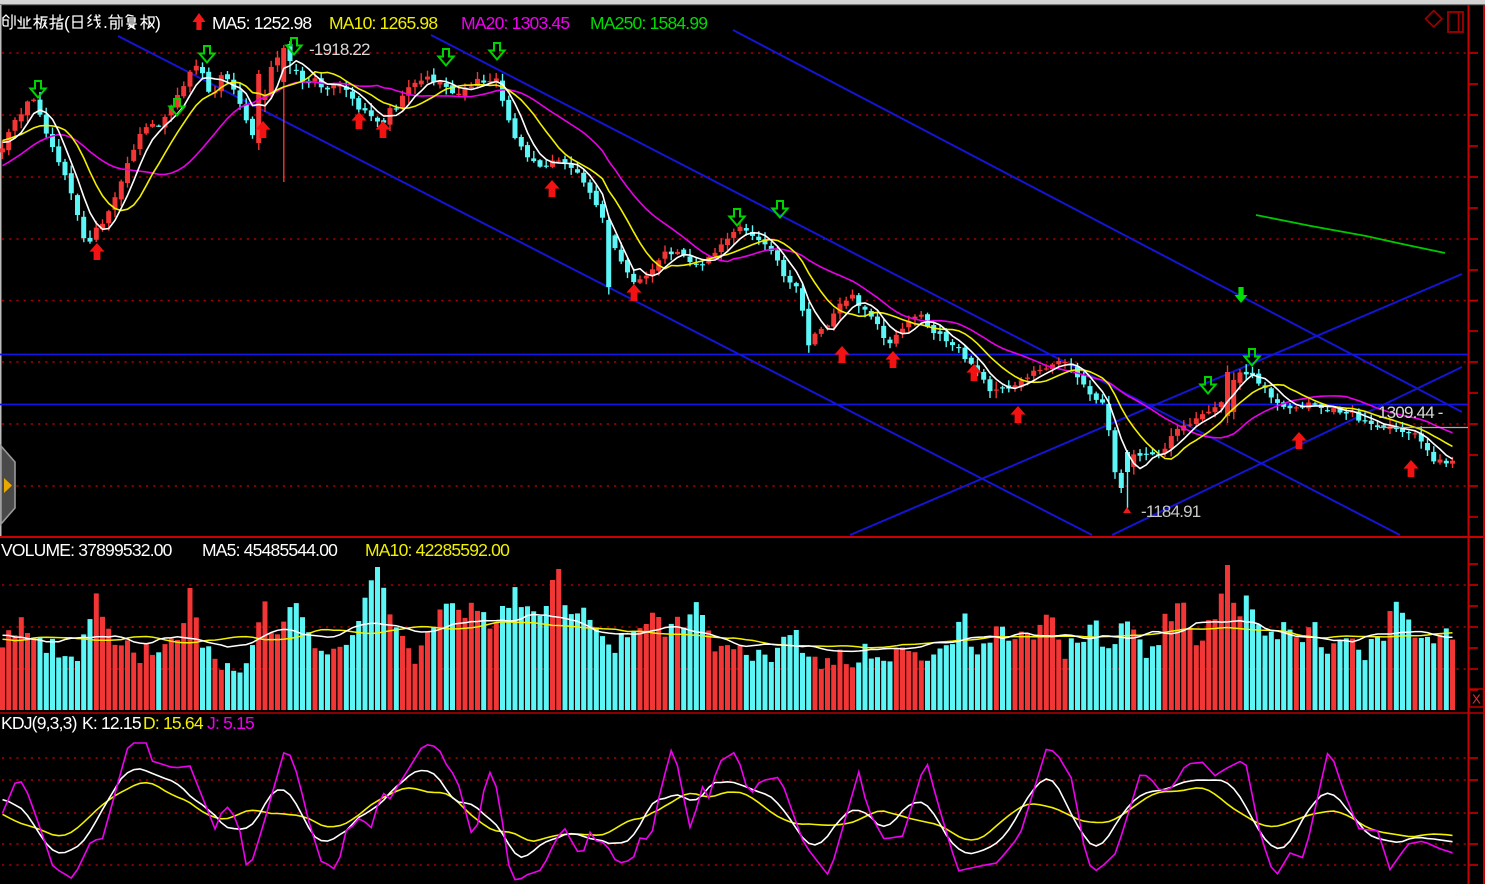 The height and width of the screenshot is (884, 1485). What do you see at coordinates (261, 23) in the screenshot?
I see `svg-text: MA5: 1252.98` at bounding box center [261, 23].